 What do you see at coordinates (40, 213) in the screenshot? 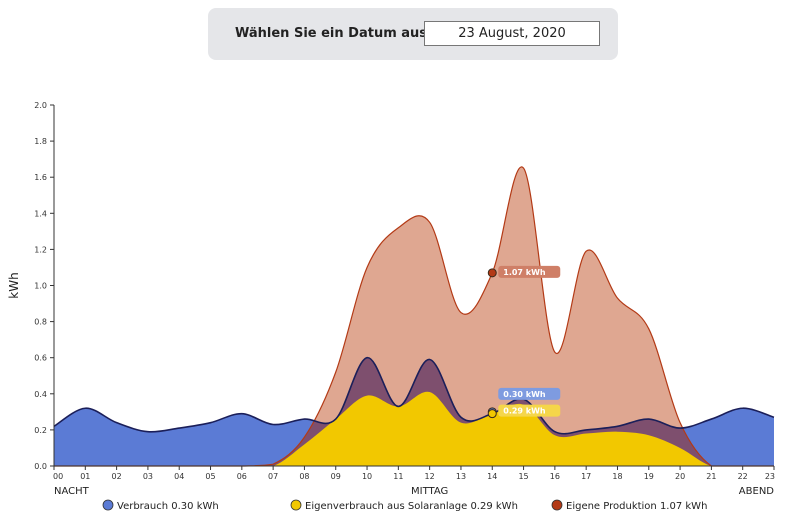
I see `y-tick-label: 1.4` at bounding box center [40, 213].